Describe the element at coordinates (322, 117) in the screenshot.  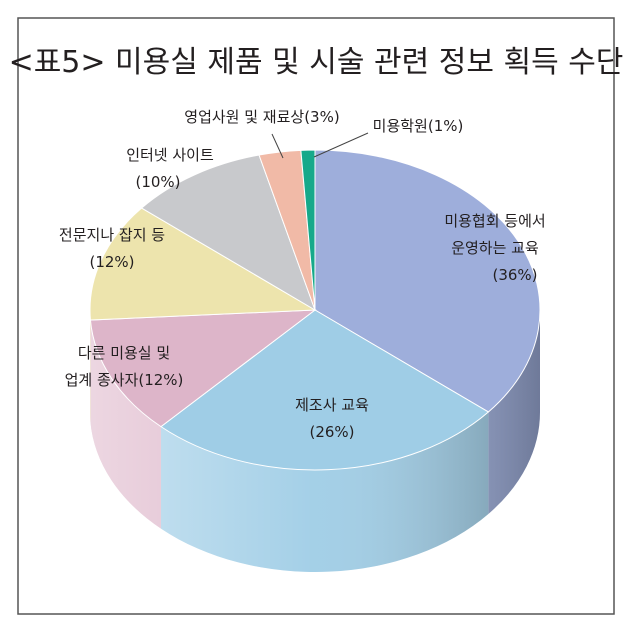
I see `value-label: (3%)` at that location.